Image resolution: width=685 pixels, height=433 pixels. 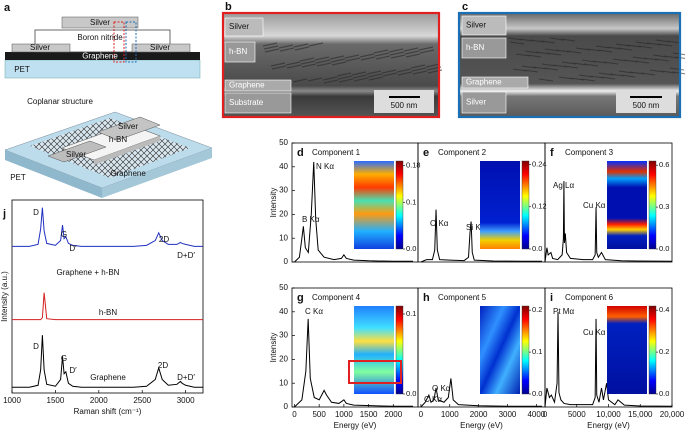 What do you see at coordinates (336, 297) in the screenshot?
I see `chart-title: Component 4` at bounding box center [336, 297].